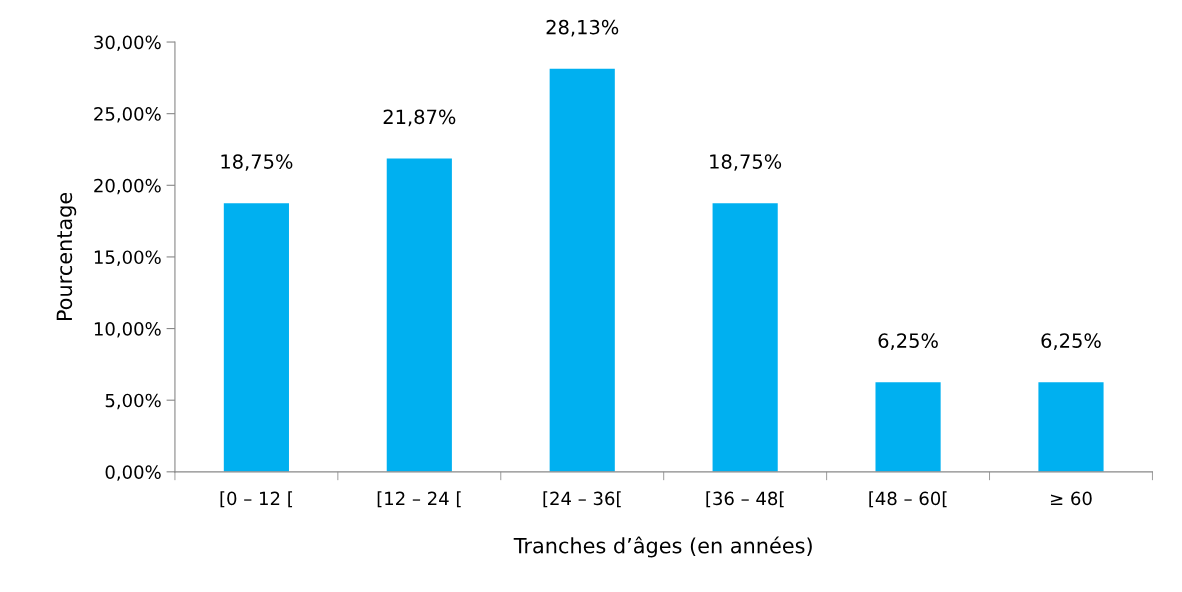  Describe the element at coordinates (1071, 498) in the screenshot. I see `x-tick-label: ≥ 60` at that location.